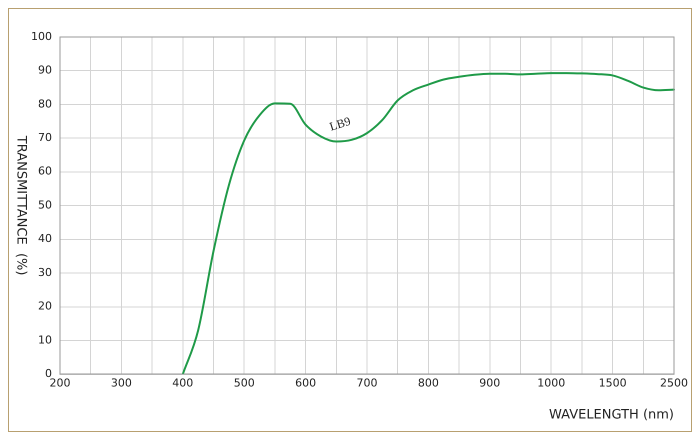 Image resolution: width=700 pixels, height=440 pixels. Describe the element at coordinates (244, 383) in the screenshot. I see `x-tick-label: 500` at that location.